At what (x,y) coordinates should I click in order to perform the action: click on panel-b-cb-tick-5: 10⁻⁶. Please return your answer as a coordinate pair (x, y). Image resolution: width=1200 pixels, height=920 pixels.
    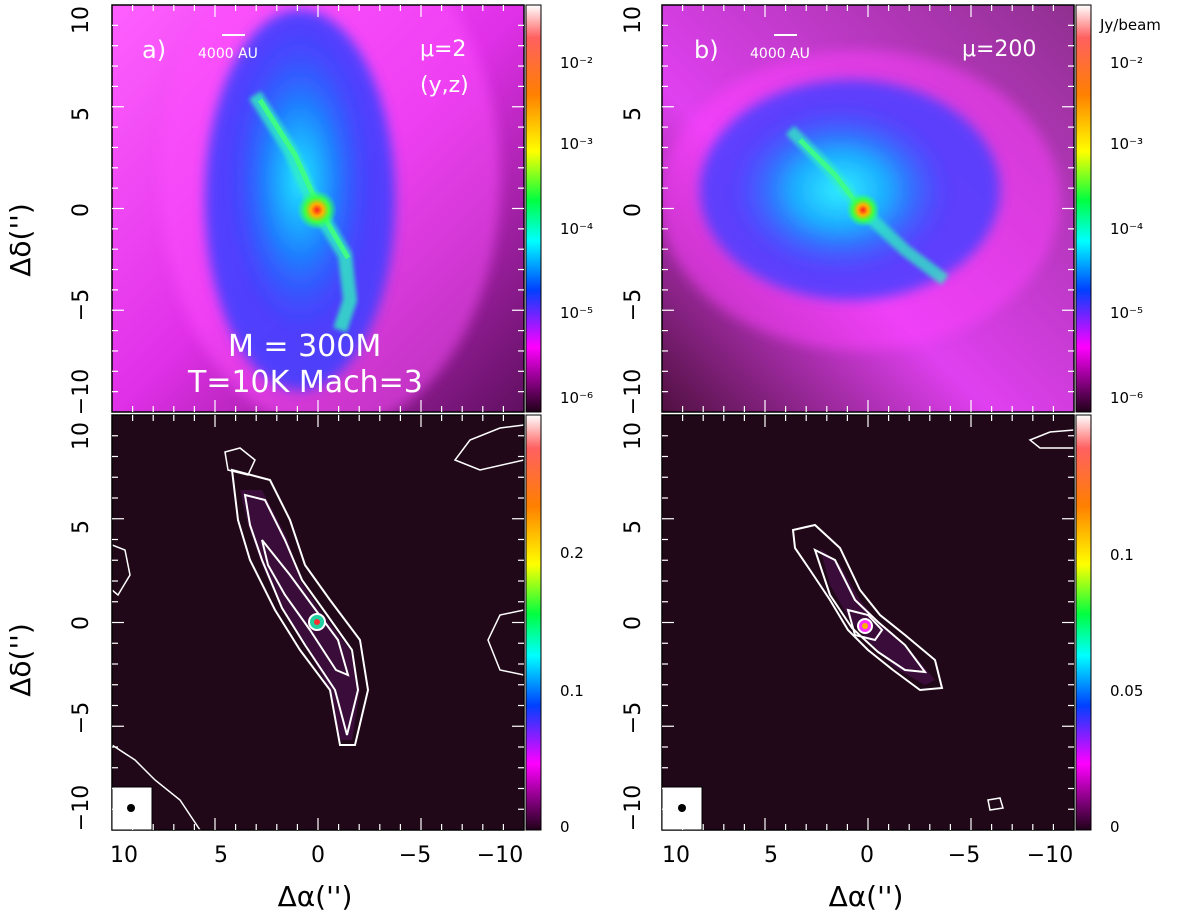
    Looking at the image, I should click on (1126, 398).